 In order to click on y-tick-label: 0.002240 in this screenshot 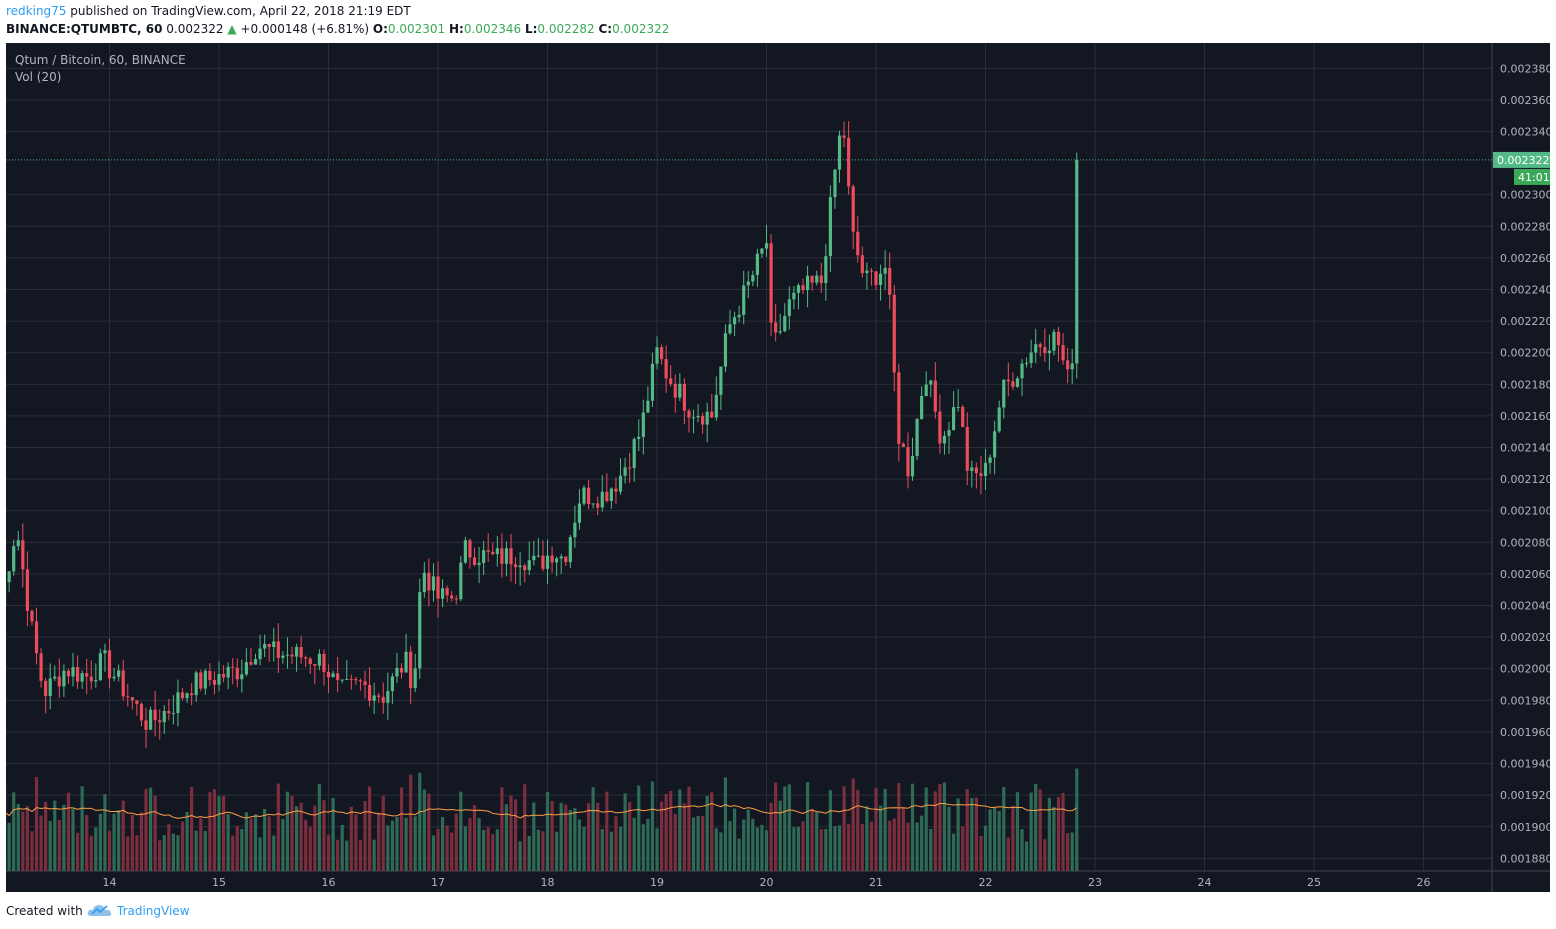, I will do `click(1525, 290)`.